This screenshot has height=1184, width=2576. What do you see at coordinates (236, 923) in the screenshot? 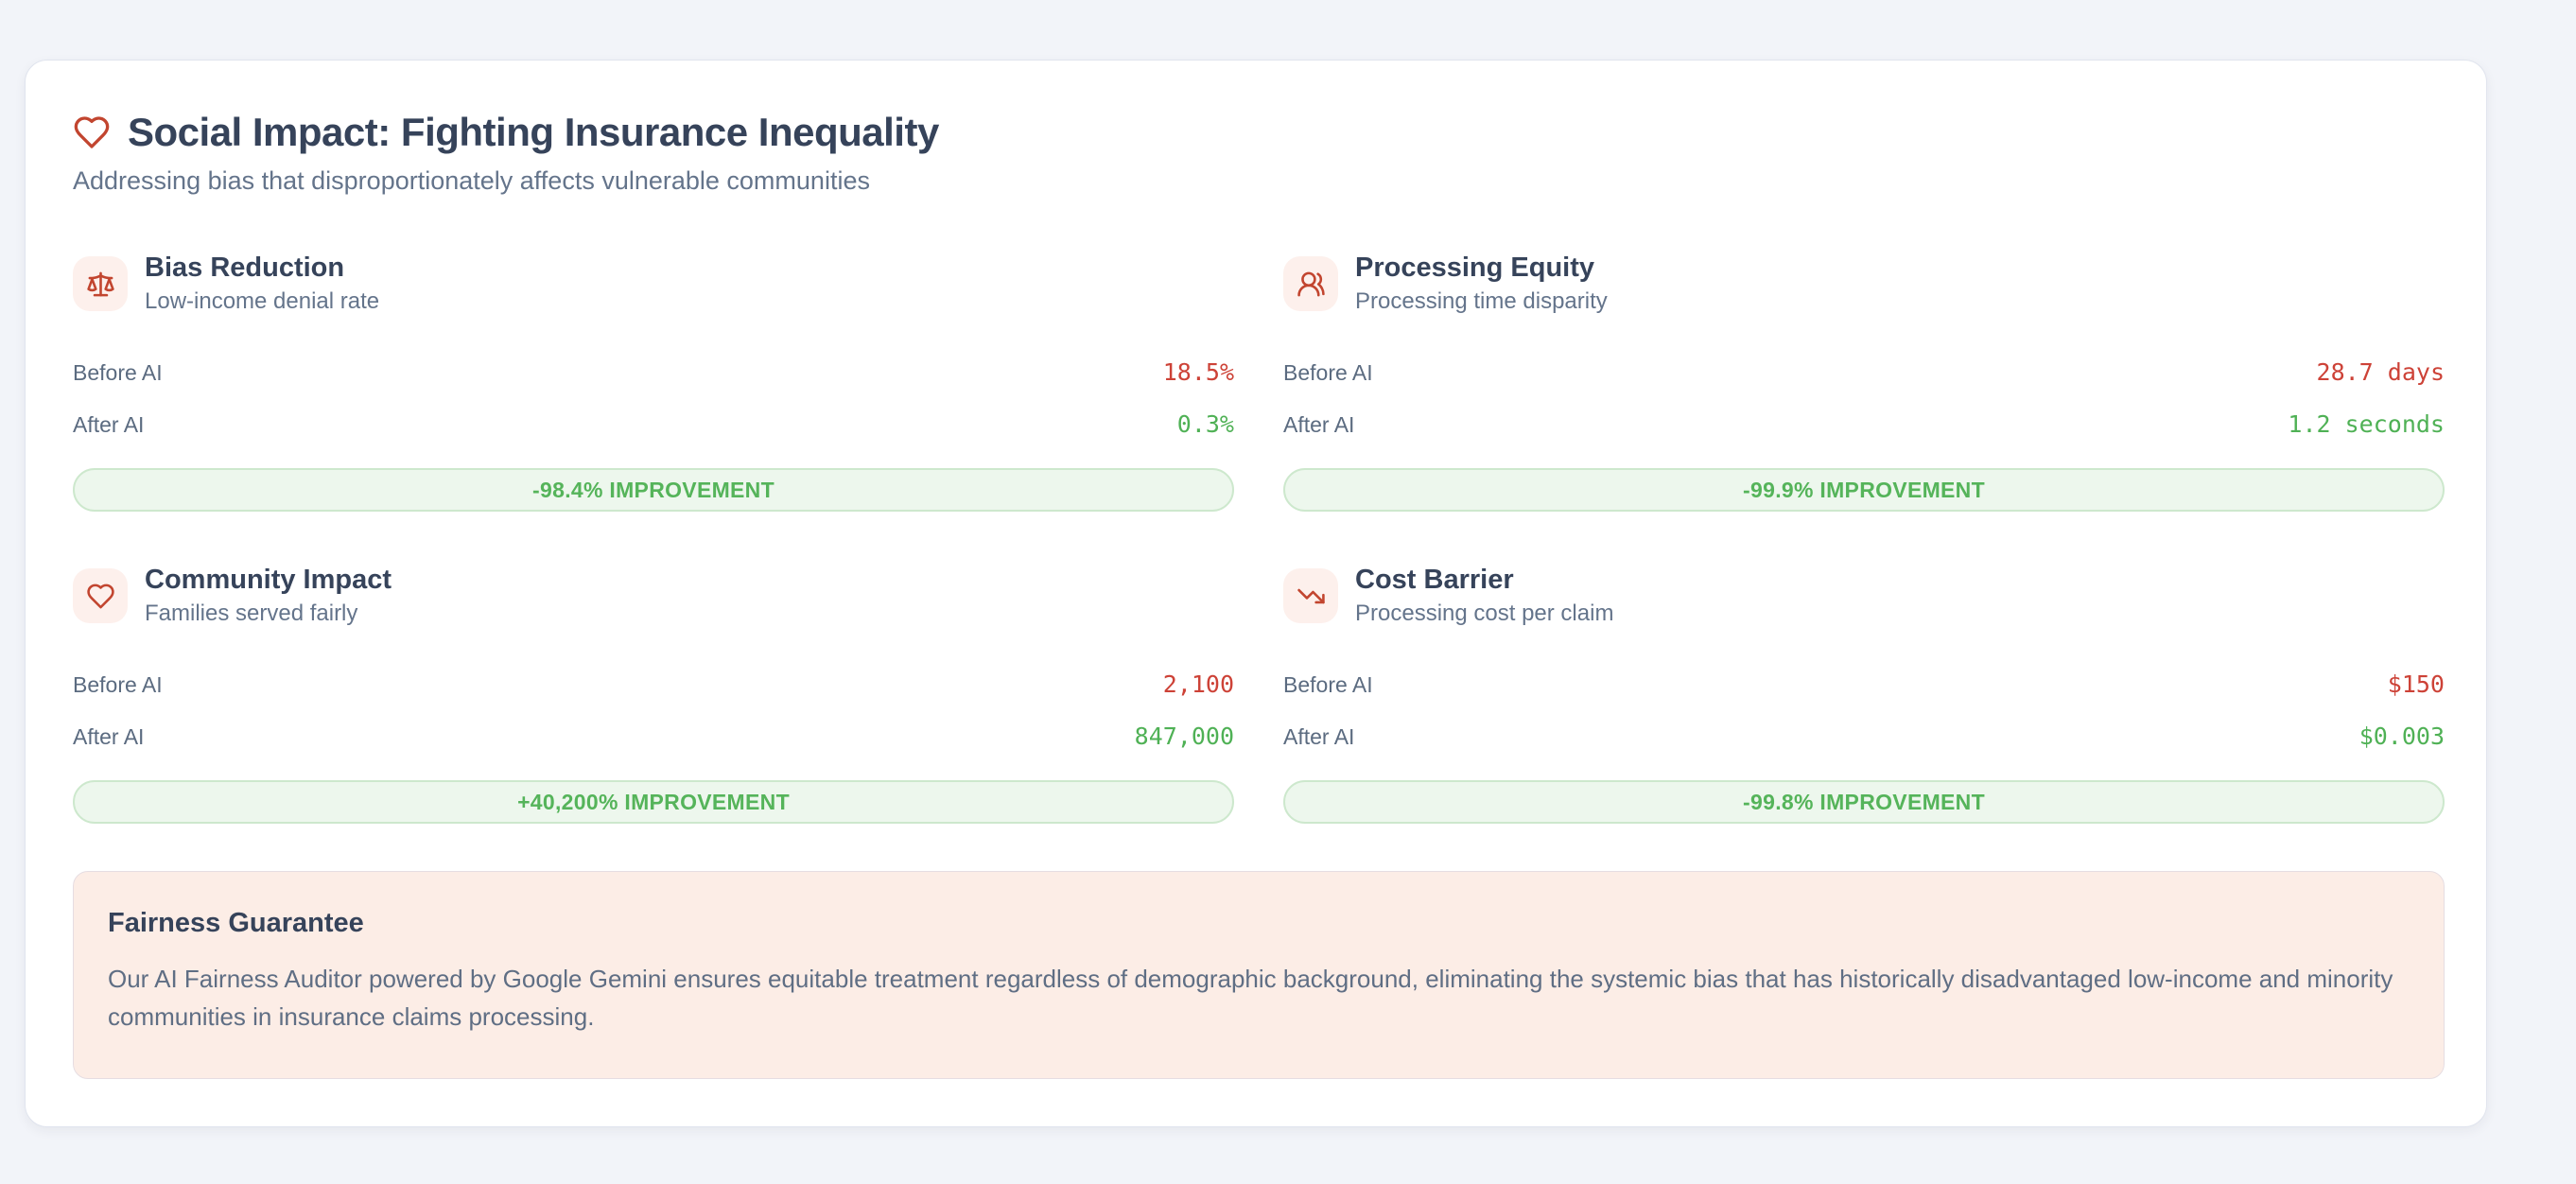
I see `fairness-title: Fairness Guarantee` at bounding box center [236, 923].